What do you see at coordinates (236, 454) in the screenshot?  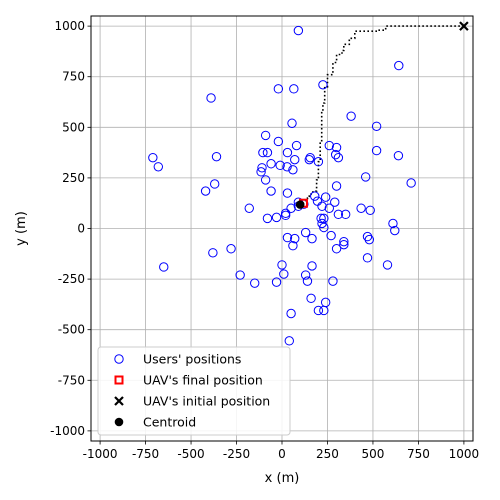 I see `x-tick-label: -250` at bounding box center [236, 454].